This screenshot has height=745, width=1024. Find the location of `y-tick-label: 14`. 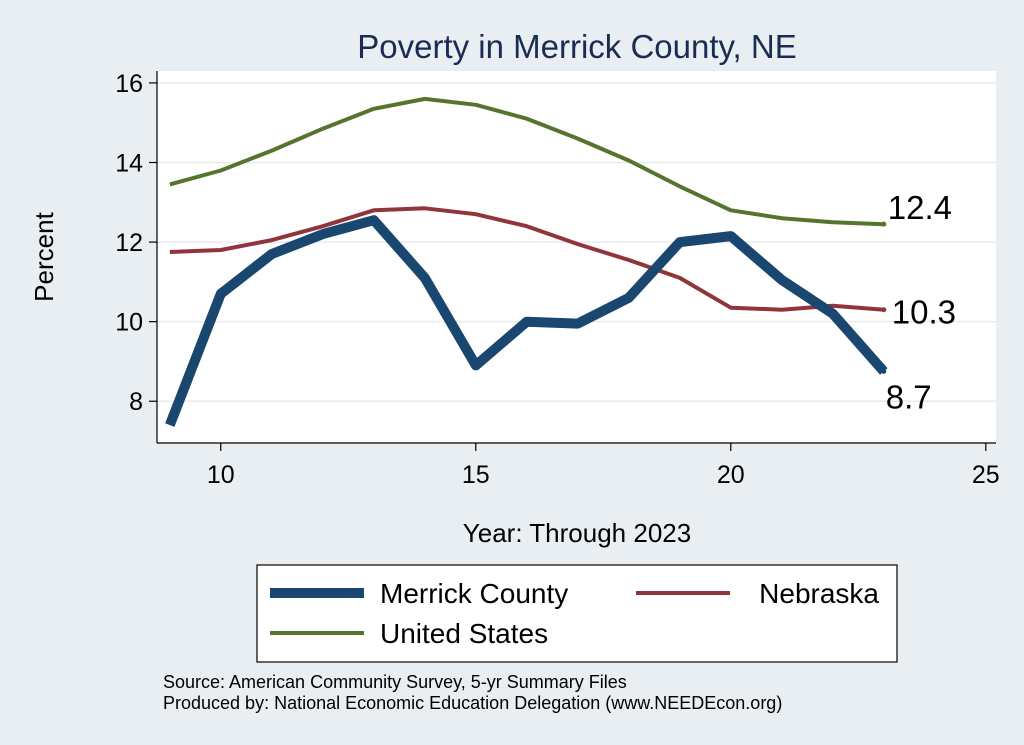

y-tick-label: 14 is located at coordinates (129, 164).